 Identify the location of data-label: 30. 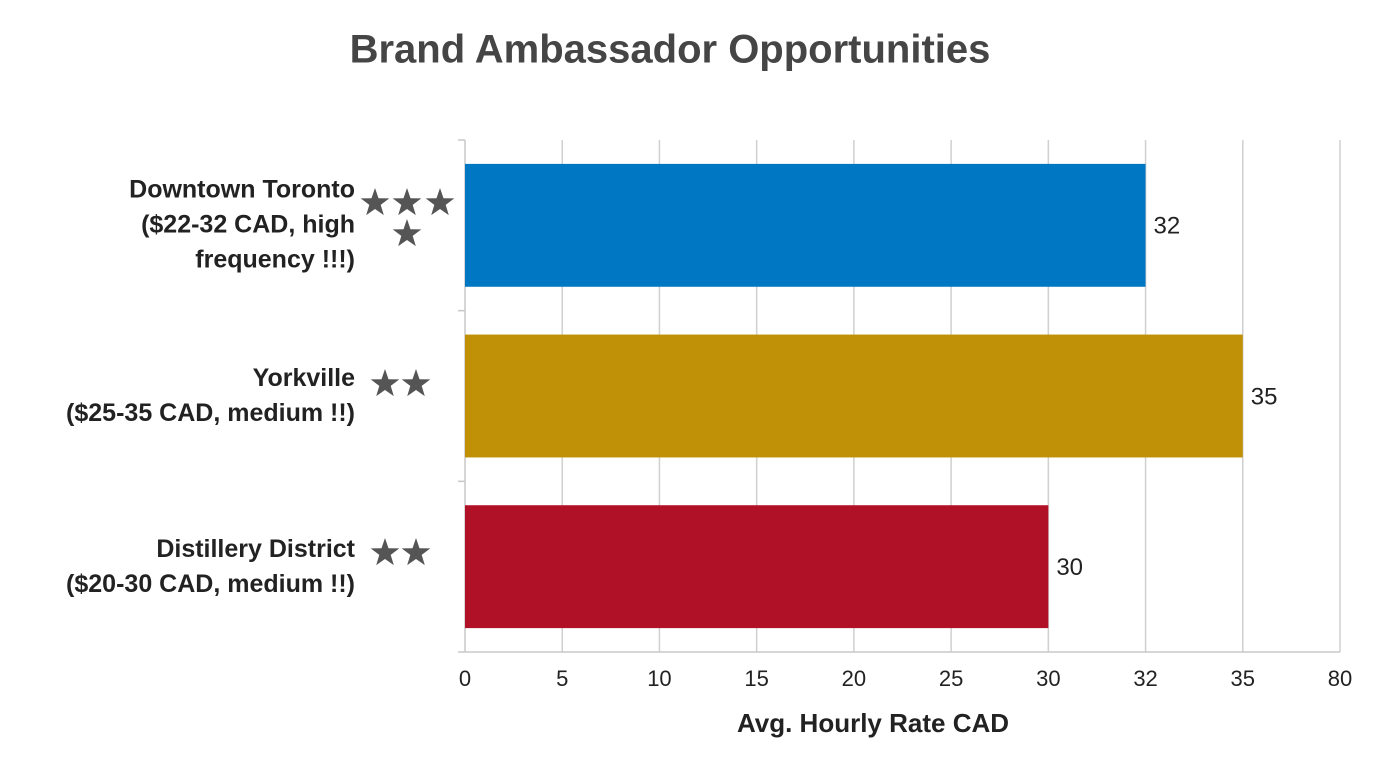
(1069, 567).